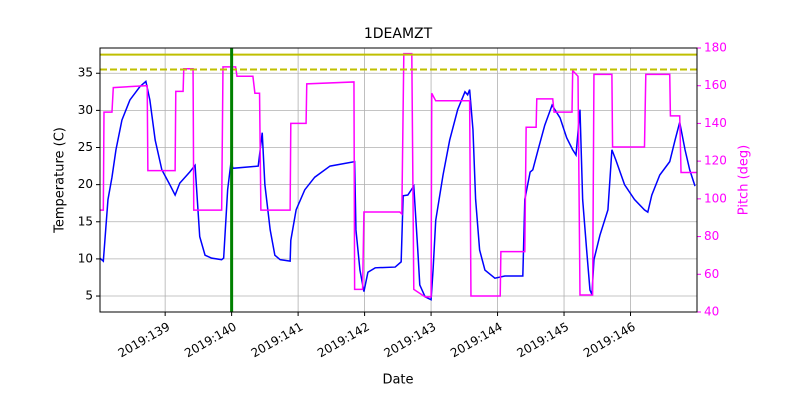  Describe the element at coordinates (744, 180) in the screenshot. I see `y2-axis-label: Pitch (deg)` at that location.